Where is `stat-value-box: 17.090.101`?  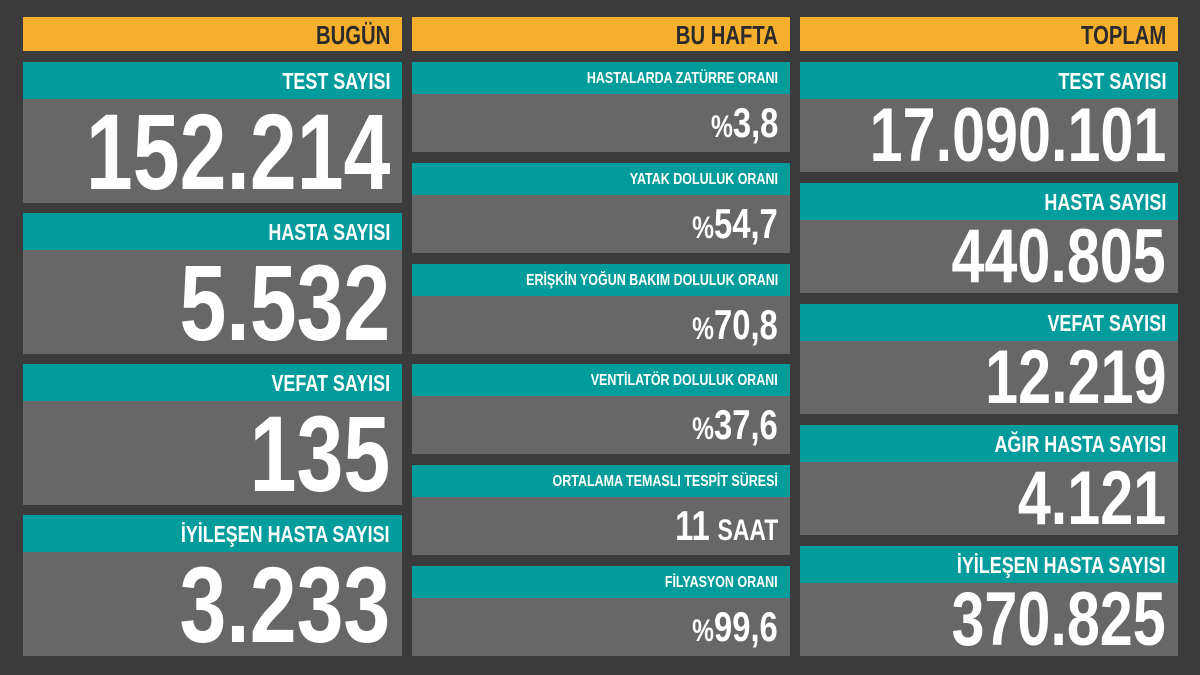
stat-value-box: 17.090.101 is located at coordinates (989, 135).